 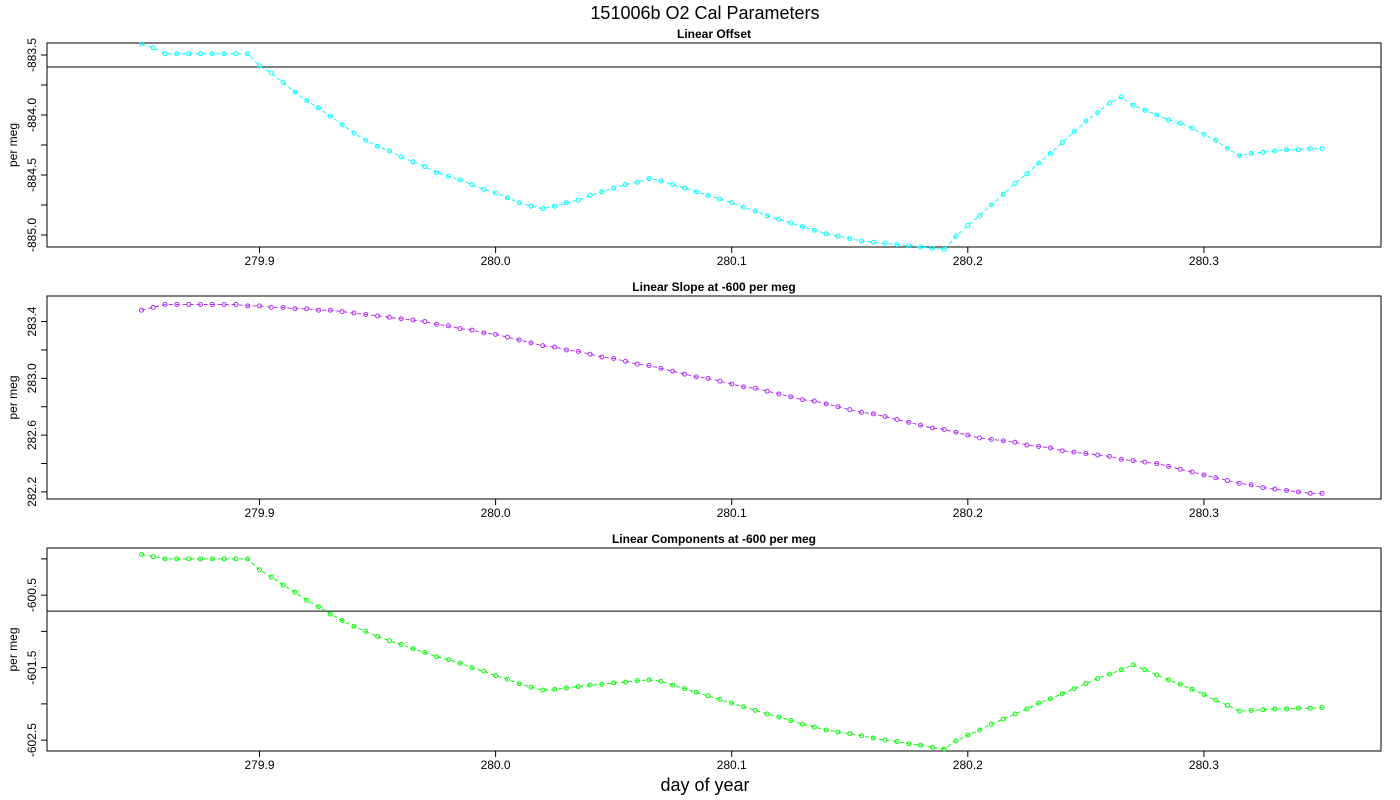 What do you see at coordinates (13, 397) in the screenshot?
I see `y-axis-label: per meg` at bounding box center [13, 397].